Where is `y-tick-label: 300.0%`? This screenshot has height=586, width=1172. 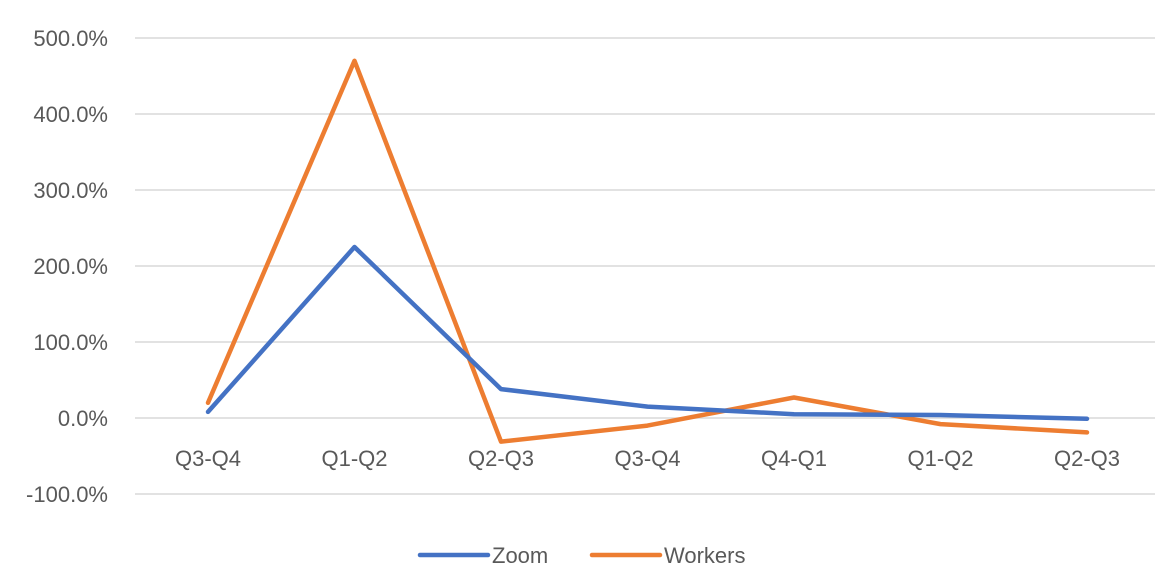
y-tick-label: 300.0% is located at coordinates (70, 190).